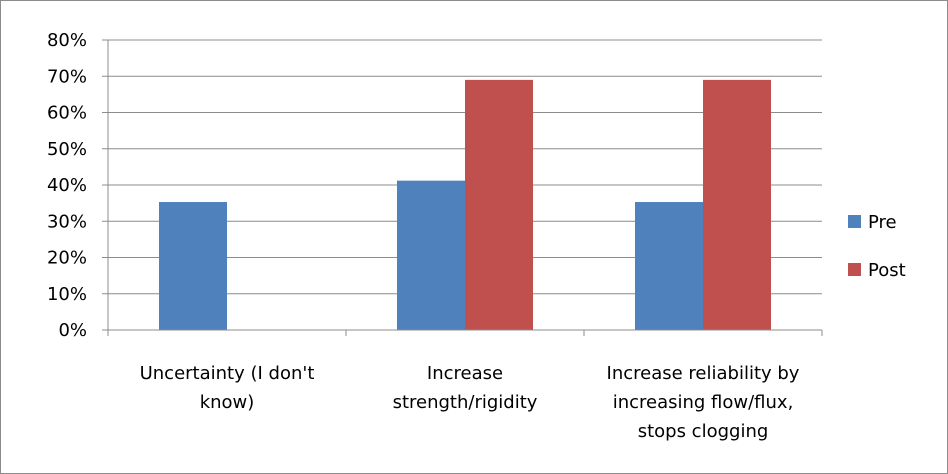 The height and width of the screenshot is (474, 948). Describe the element at coordinates (877, 246) in the screenshot. I see `legend: Pre Post` at that location.